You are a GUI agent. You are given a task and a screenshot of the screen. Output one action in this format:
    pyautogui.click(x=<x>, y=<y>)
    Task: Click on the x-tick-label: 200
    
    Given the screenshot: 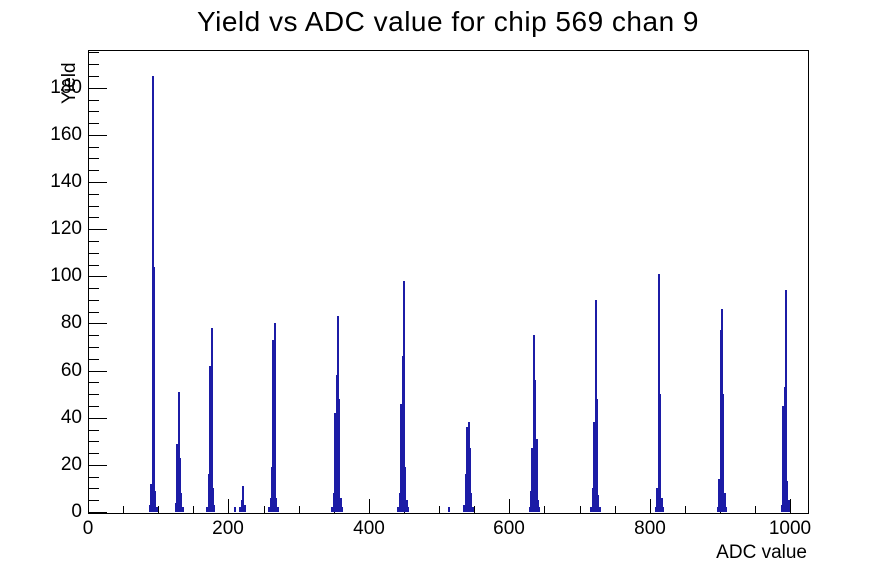 What is the action you would take?
    pyautogui.click(x=228, y=528)
    